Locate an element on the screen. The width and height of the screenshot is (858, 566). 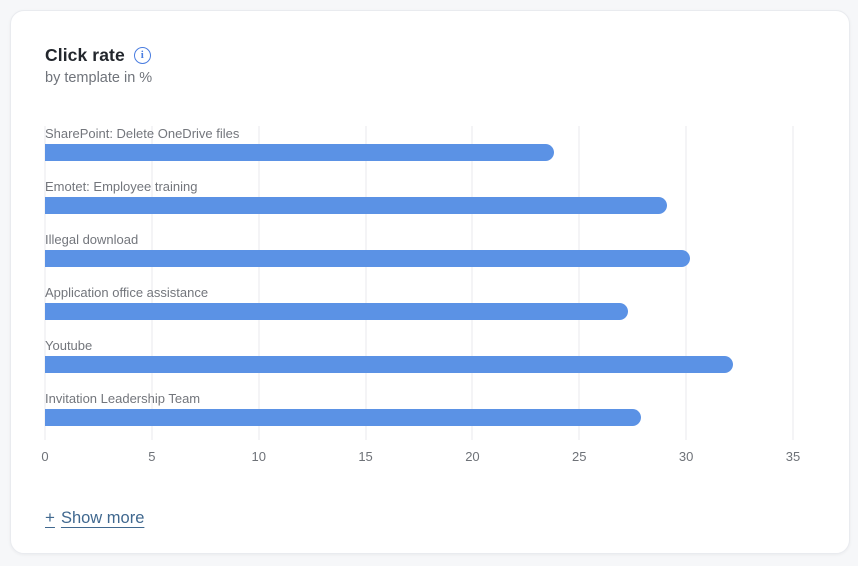
plus-icon: + is located at coordinates (50, 517).